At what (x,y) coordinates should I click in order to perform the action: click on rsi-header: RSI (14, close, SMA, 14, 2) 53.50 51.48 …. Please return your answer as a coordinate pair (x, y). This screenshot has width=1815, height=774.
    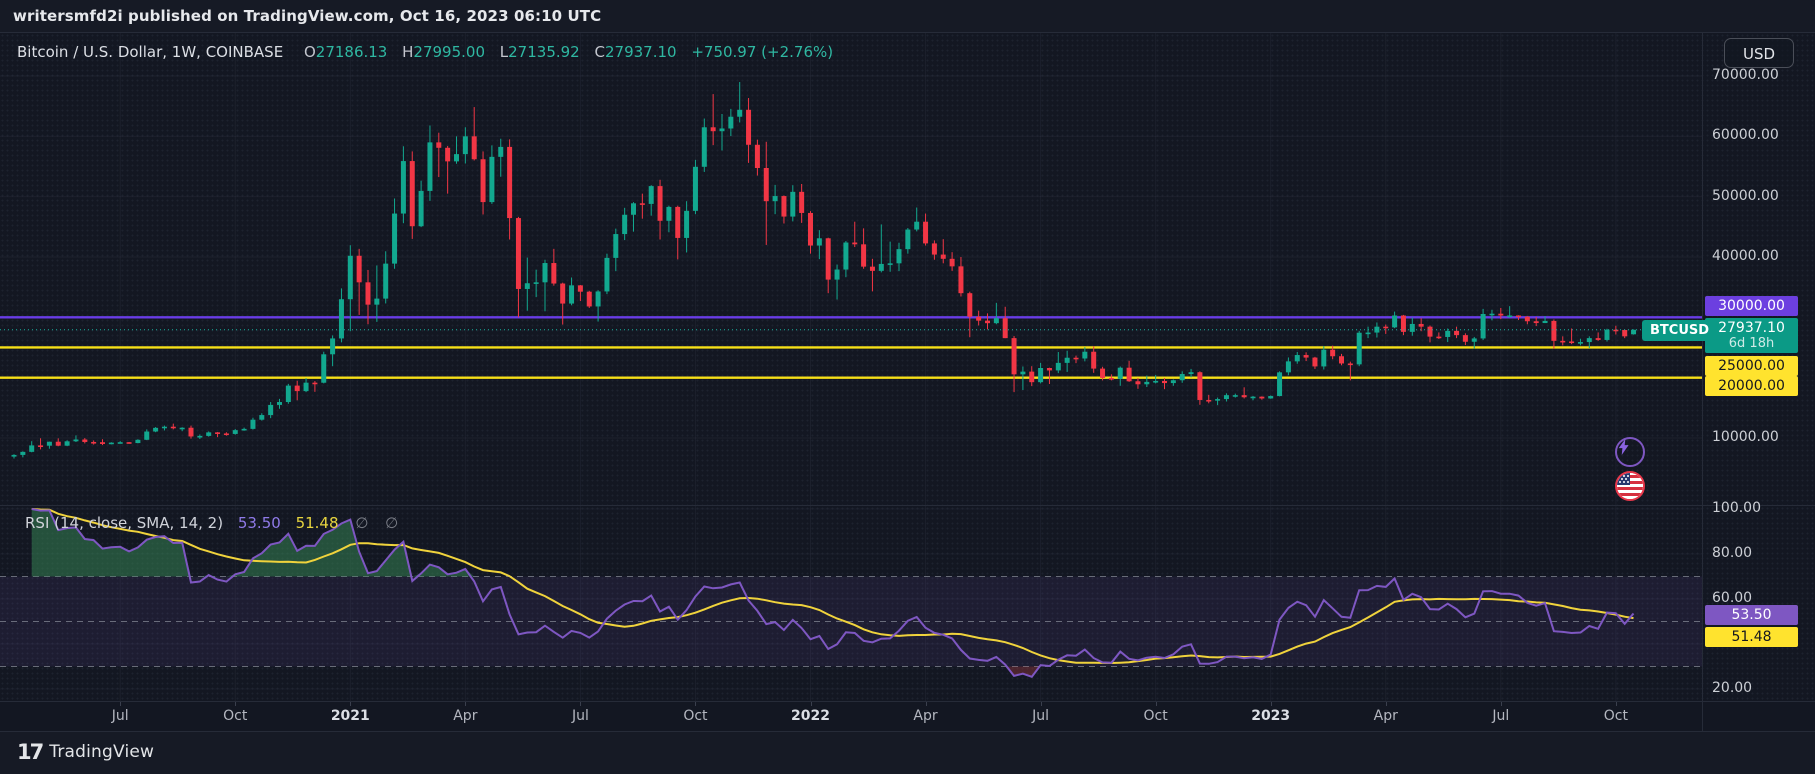
    Looking at the image, I should click on (211, 523).